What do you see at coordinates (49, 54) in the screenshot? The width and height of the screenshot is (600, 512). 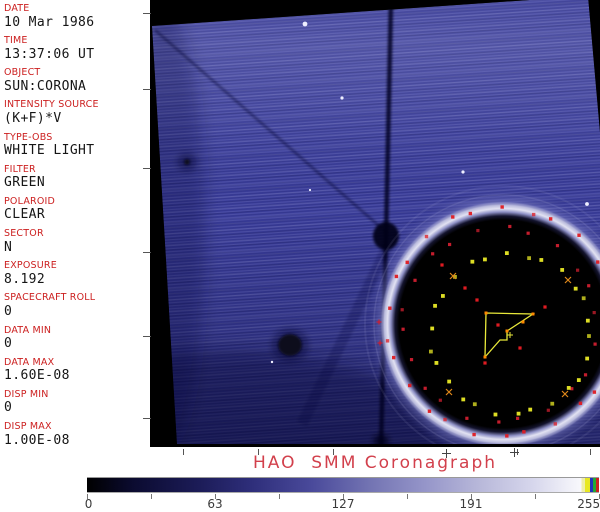 I see `field-value: 13:37:06 UT` at bounding box center [49, 54].